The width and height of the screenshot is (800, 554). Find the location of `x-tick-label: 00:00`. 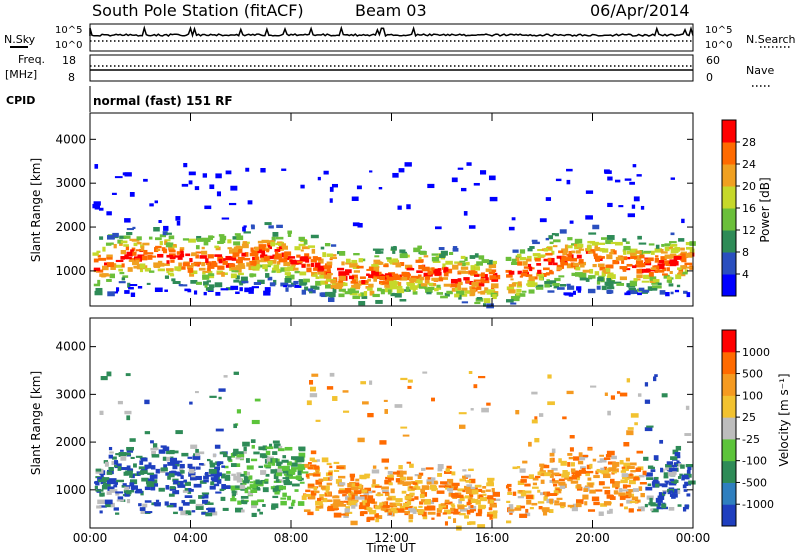

x-tick-label: 00:00 is located at coordinates (693, 538).